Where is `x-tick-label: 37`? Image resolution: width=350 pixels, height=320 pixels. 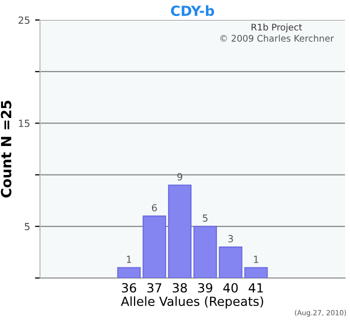 x-tick-label: 37 is located at coordinates (154, 288).